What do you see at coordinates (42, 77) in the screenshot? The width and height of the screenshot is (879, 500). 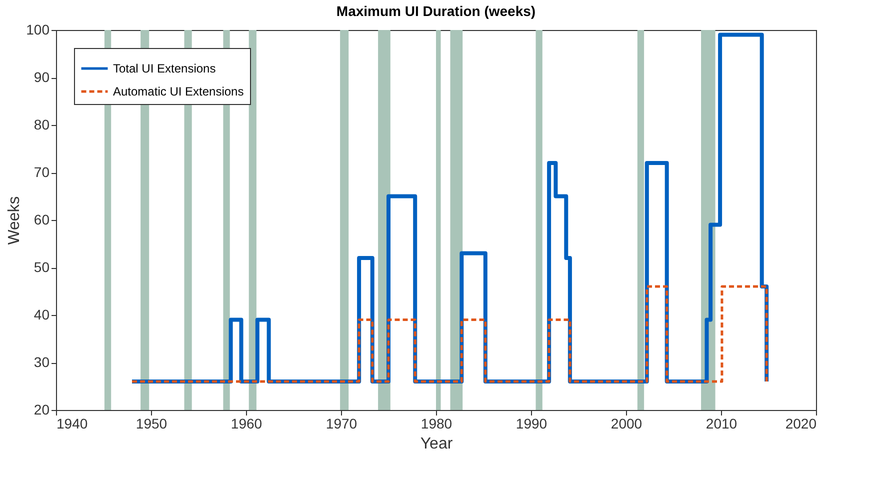 I see `y-tick-label: 90` at bounding box center [42, 77].